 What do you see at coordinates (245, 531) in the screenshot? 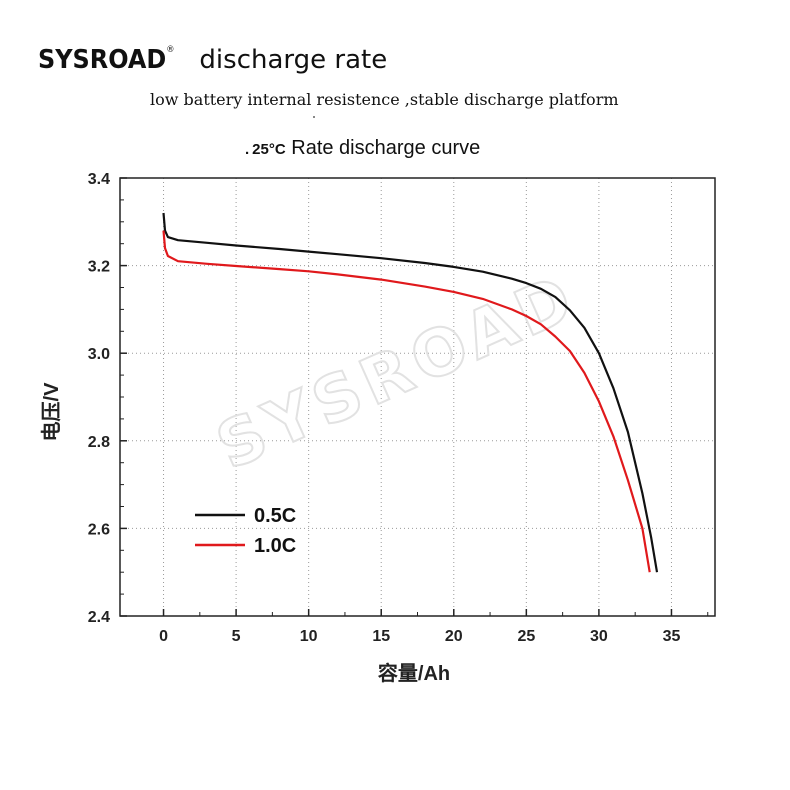
I see `legend: 0.5C 1.0C` at bounding box center [245, 531].